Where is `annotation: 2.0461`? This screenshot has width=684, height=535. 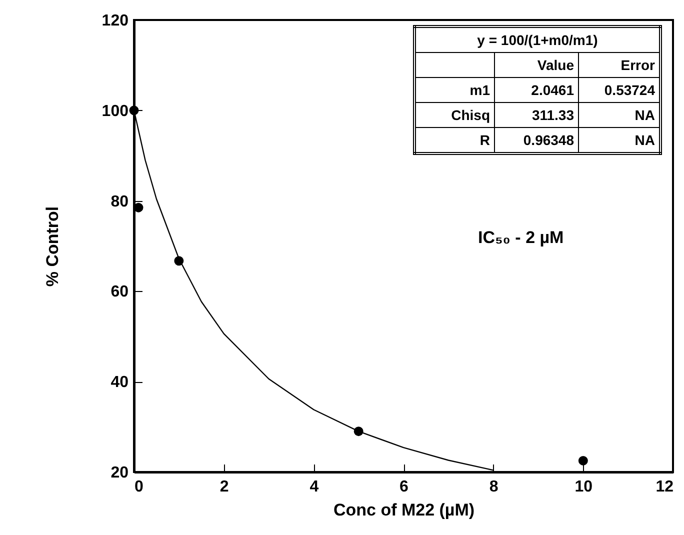 annotation: 2.0461 is located at coordinates (536, 90).